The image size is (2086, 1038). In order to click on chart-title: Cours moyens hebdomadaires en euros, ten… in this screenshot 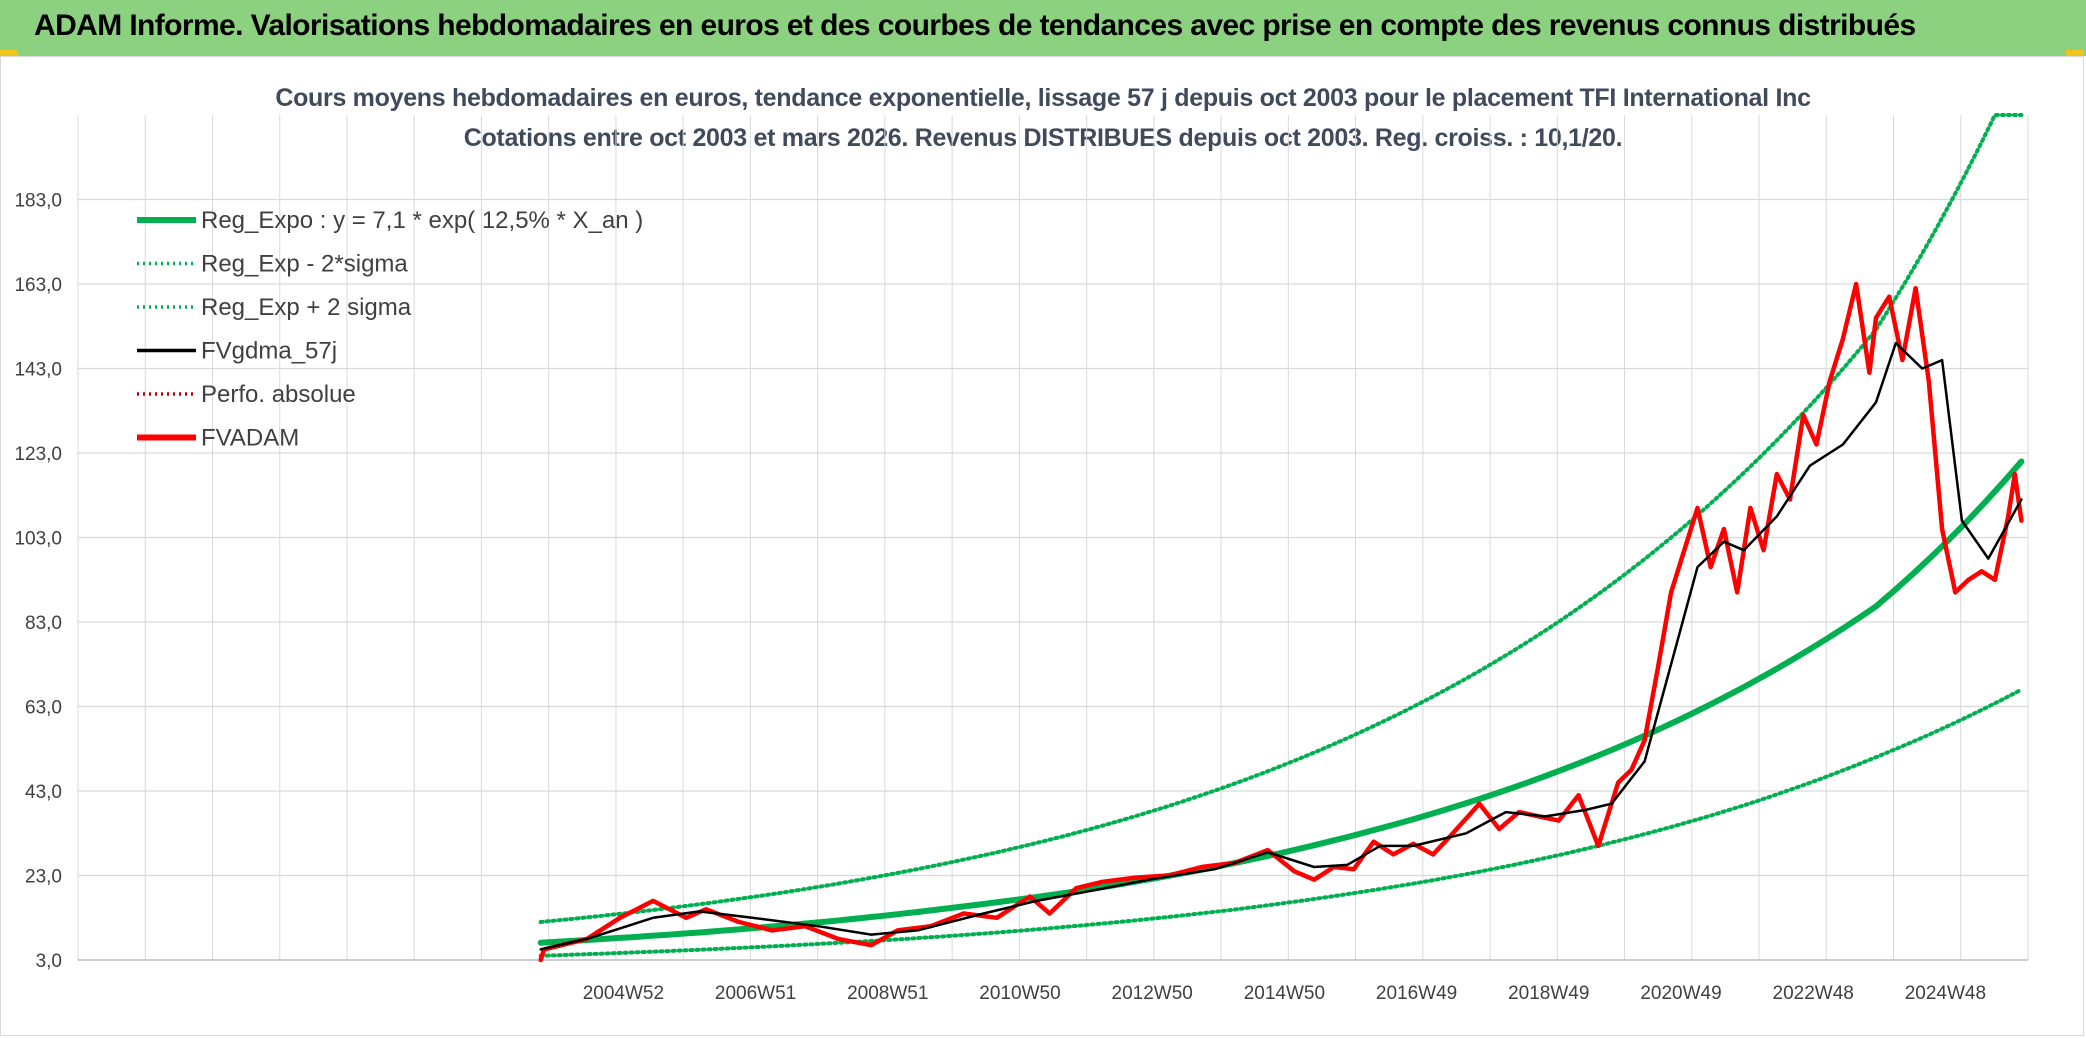, I will do `click(1043, 98)`.